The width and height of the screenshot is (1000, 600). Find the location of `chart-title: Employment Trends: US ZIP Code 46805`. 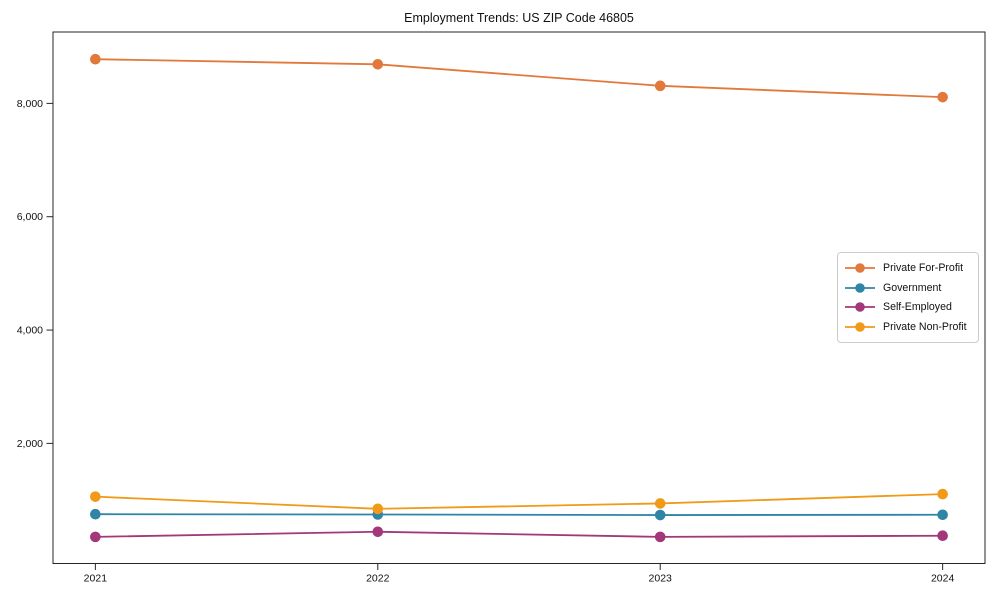

chart-title: Employment Trends: US ZIP Code 46805 is located at coordinates (519, 18).